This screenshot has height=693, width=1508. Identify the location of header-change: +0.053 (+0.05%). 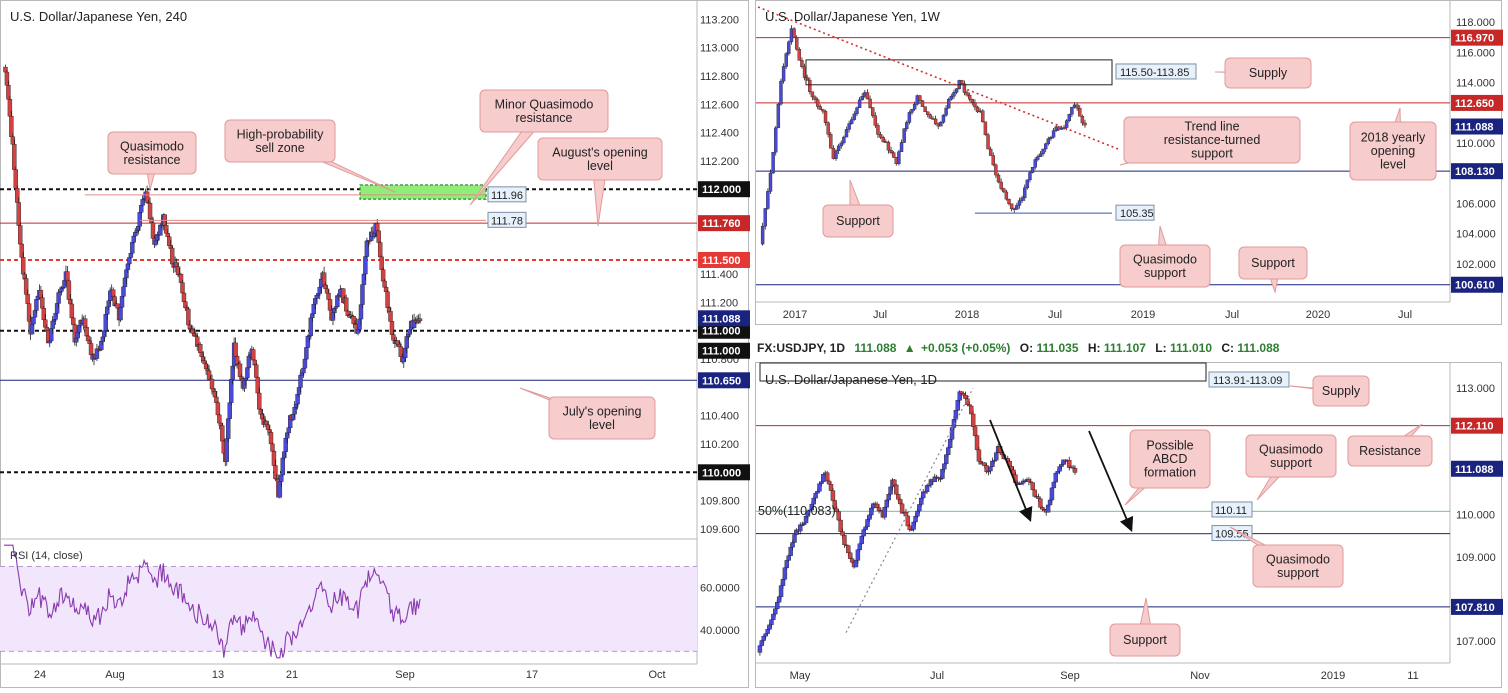
(965, 348).